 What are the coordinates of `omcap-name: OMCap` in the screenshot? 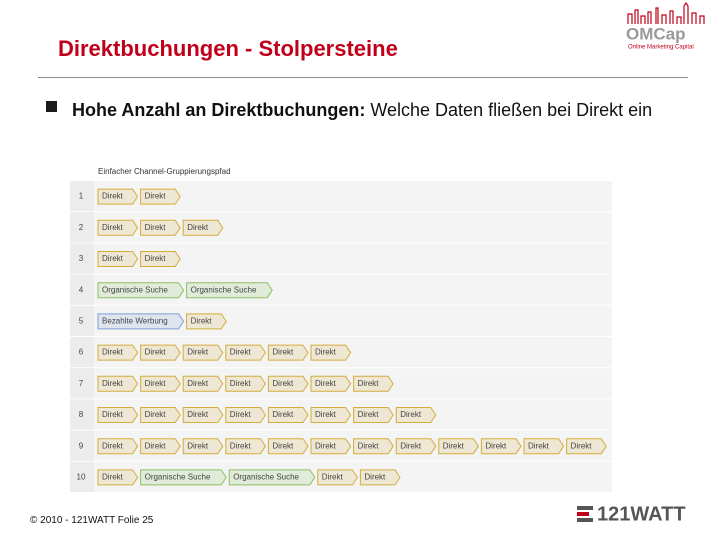 It's located at (656, 33).